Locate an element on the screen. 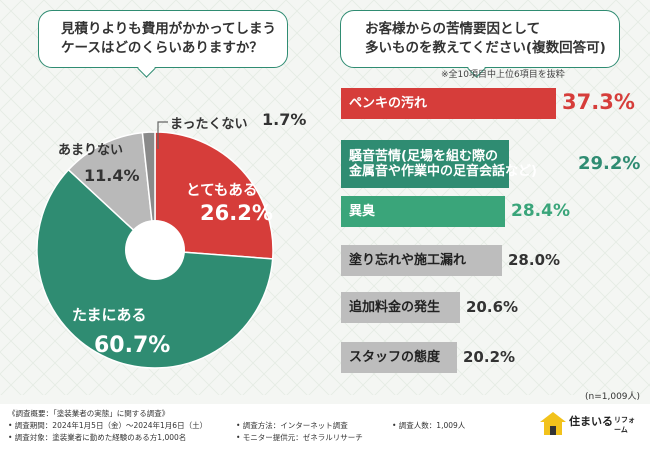  footer-provider: • モニター提供元：ゼネラルリサーチ is located at coordinates (299, 437).